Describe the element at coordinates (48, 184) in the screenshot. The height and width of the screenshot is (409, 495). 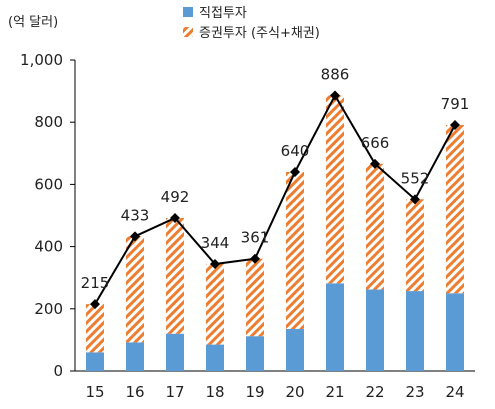
I see `y-tick-label: 600` at that location.